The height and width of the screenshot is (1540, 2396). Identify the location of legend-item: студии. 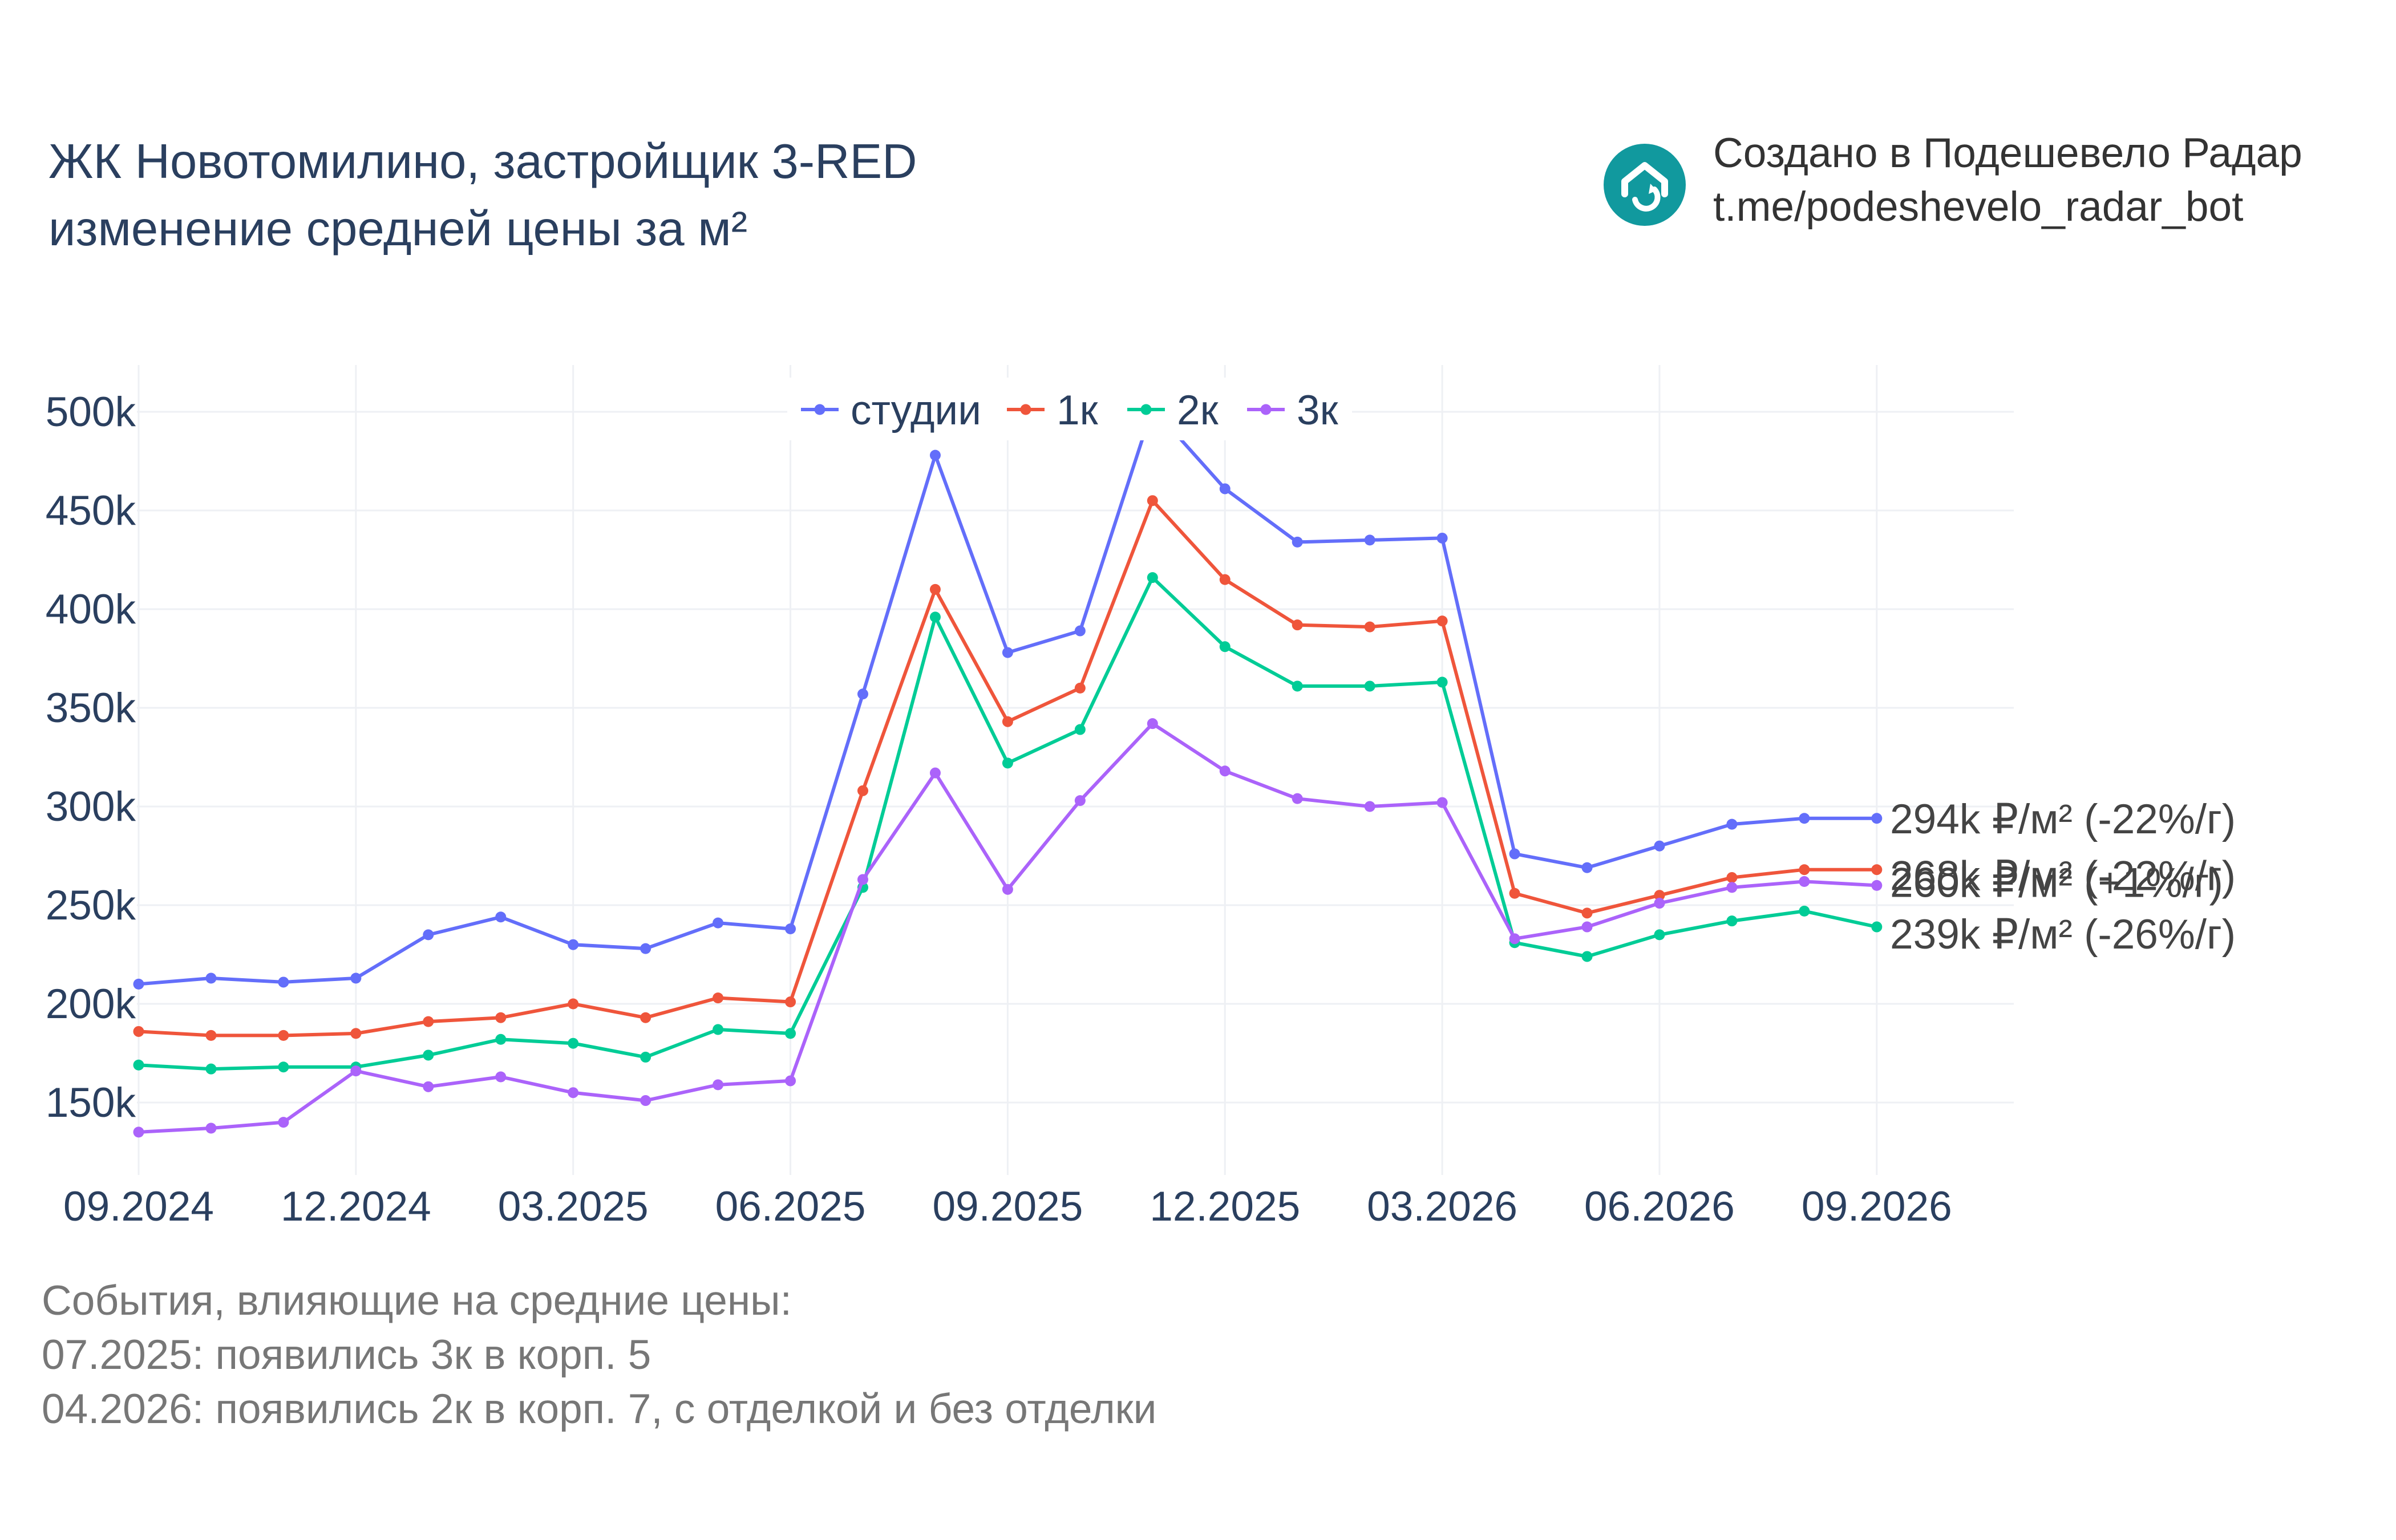
(891, 410).